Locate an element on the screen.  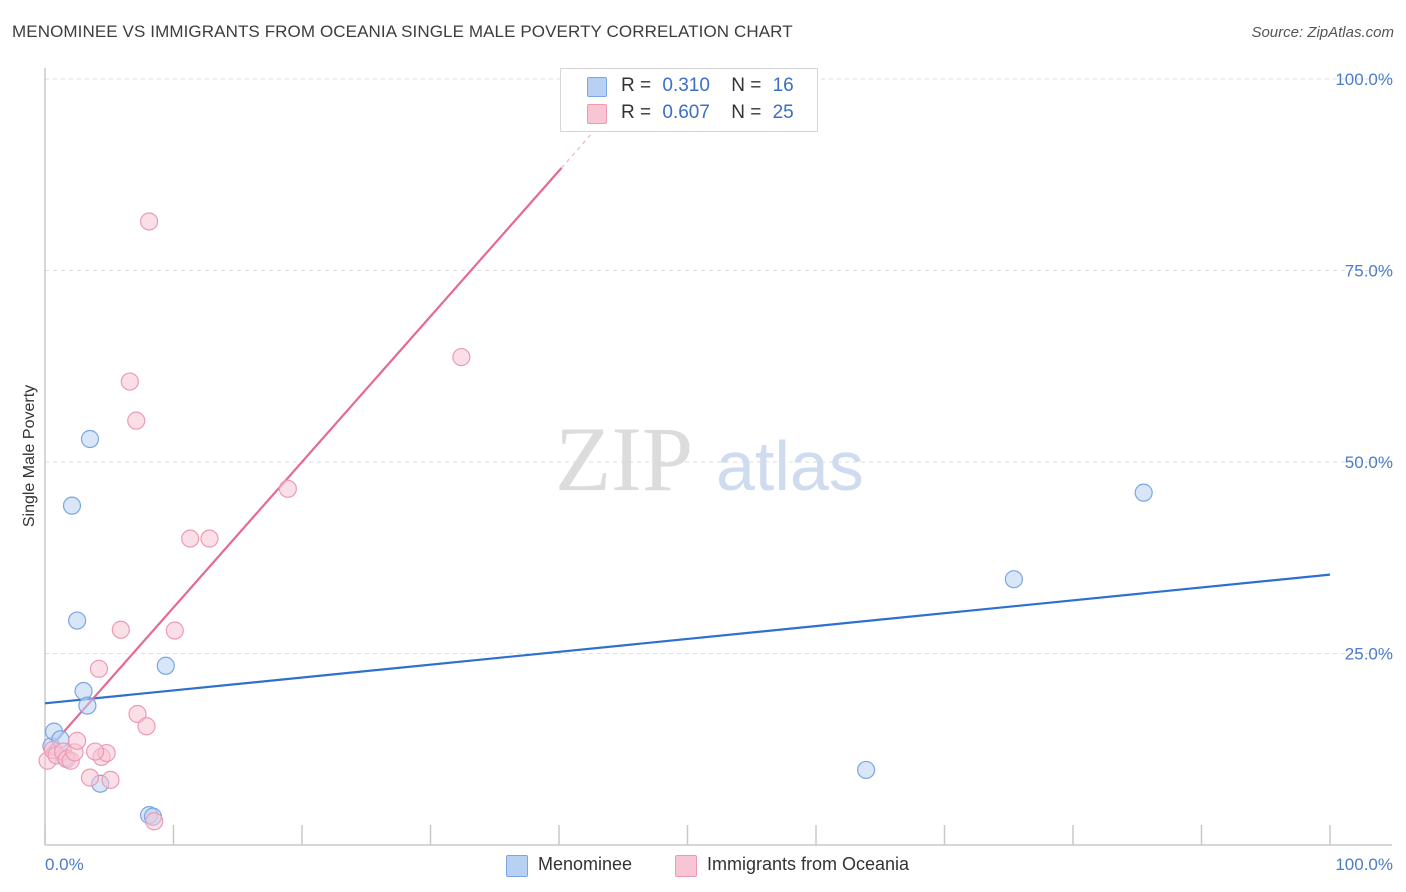
legend-label: Menominee is located at coordinates (585, 864).